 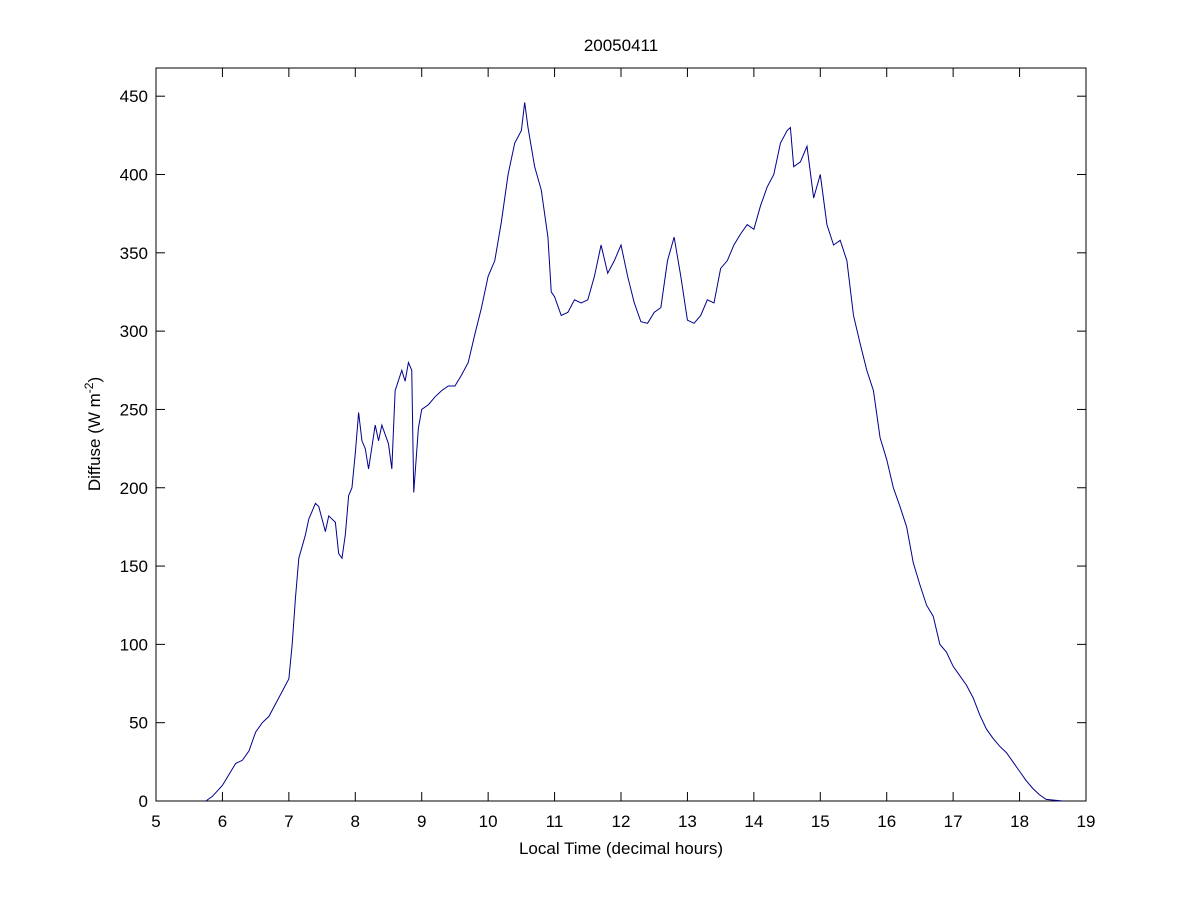 I want to click on x-tick-label: 12, so click(x=621, y=821).